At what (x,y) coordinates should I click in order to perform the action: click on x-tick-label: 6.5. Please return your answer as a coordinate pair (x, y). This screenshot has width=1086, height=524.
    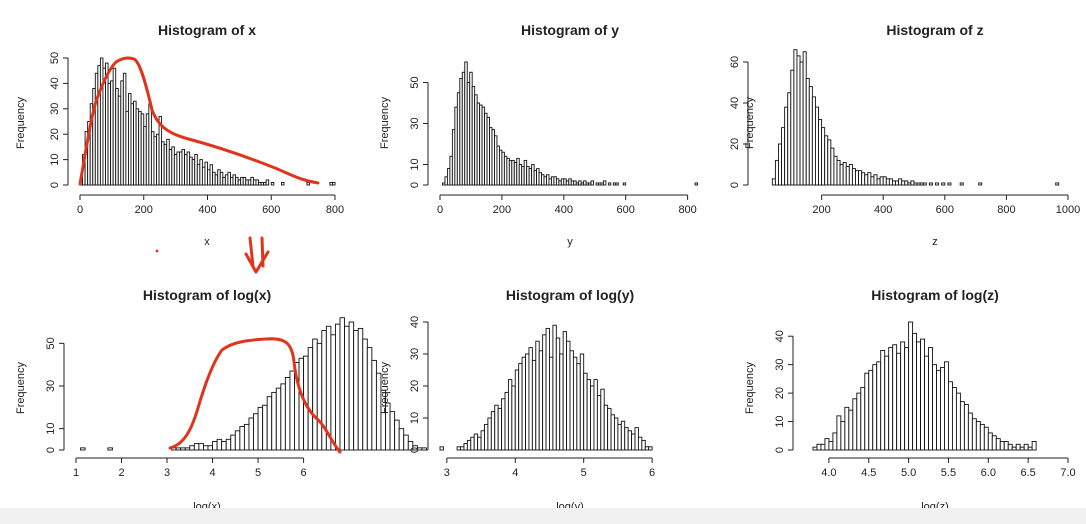
    Looking at the image, I should click on (1028, 473).